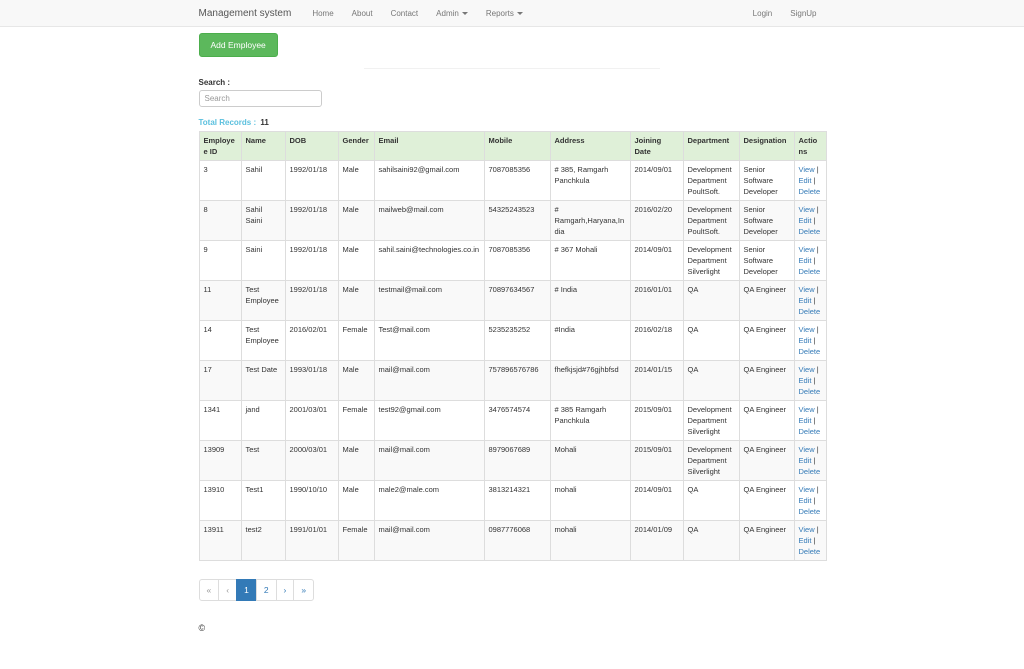 The width and height of the screenshot is (1024, 669). Describe the element at coordinates (429, 180) in the screenshot. I see `cell-email: sahilsaini92@gmail.com` at that location.